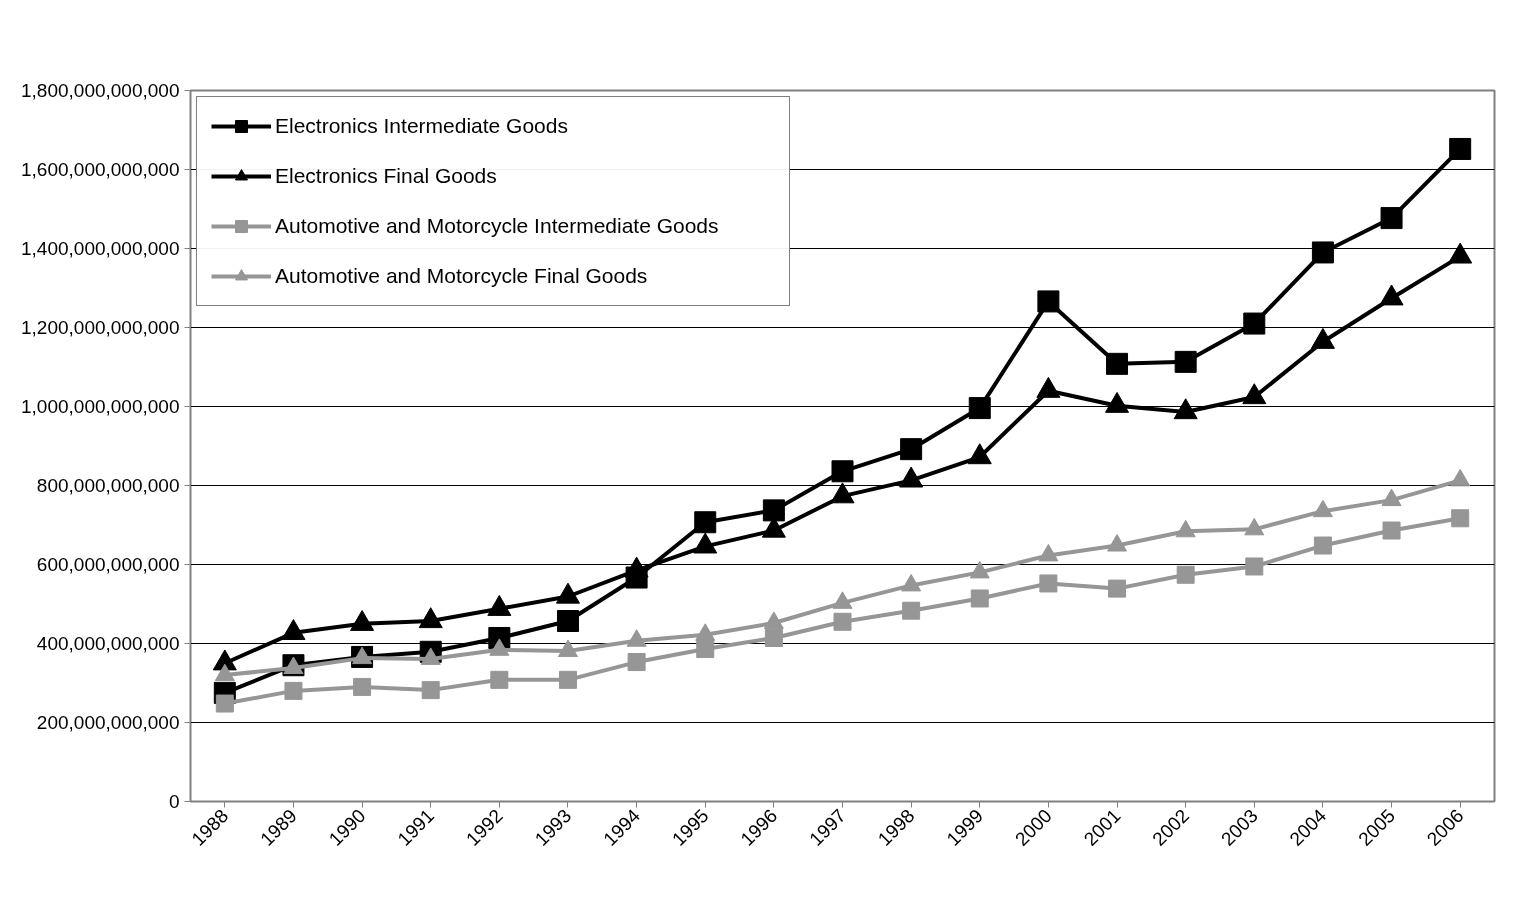  I want to click on y-tick-label: 1,600,000,000,000, so click(100, 169).